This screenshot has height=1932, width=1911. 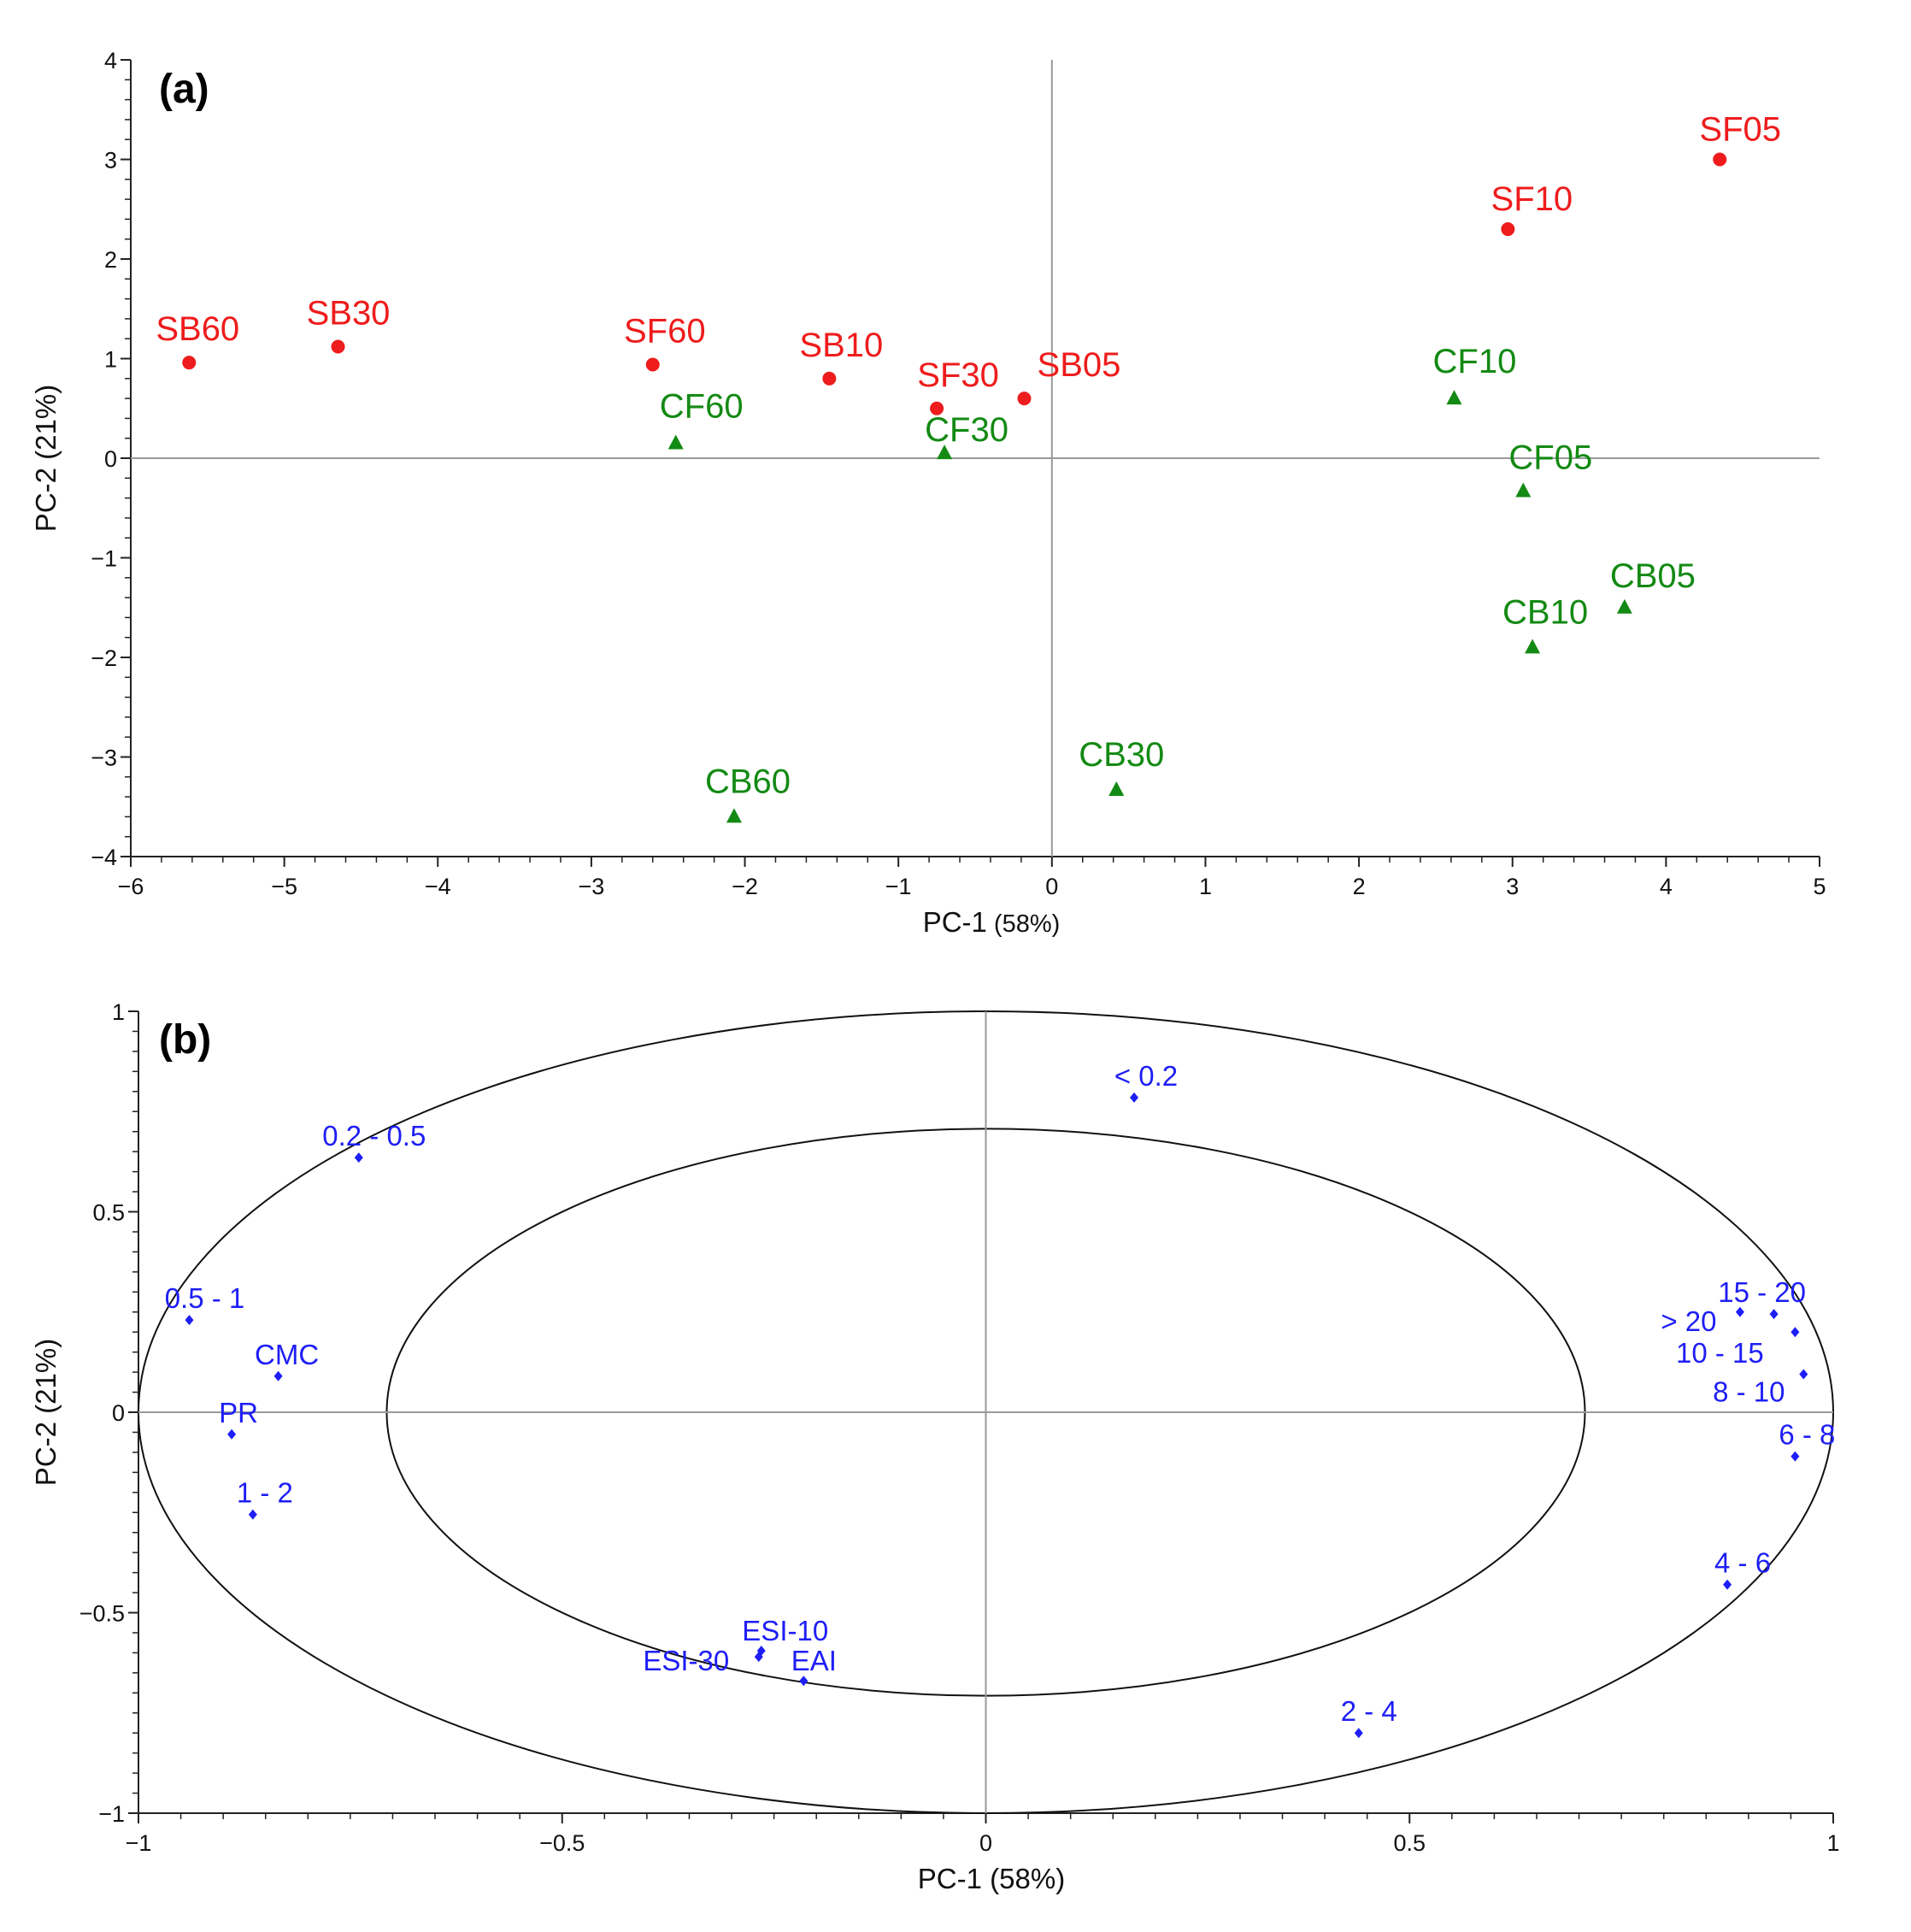 I want to click on point-cf60, so click(x=675, y=442).